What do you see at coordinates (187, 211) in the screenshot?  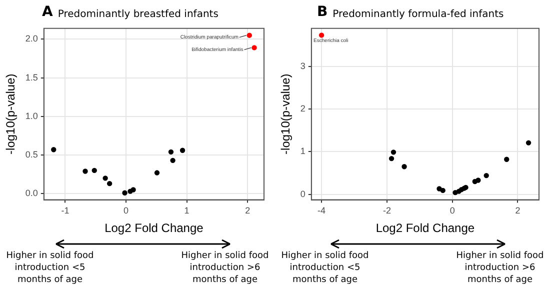 I see `x-tick-label: 1` at bounding box center [187, 211].